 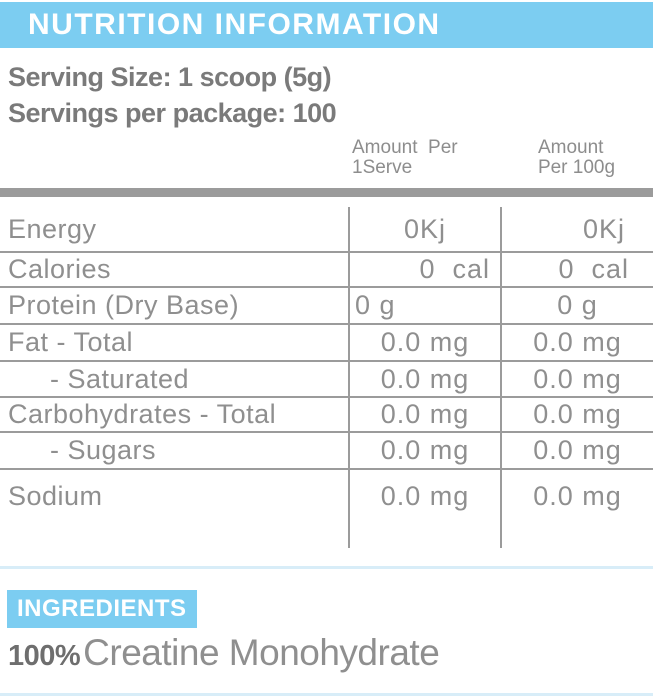 I want to click on column-header-per-100g: Amount Per 100g, so click(x=576, y=158).